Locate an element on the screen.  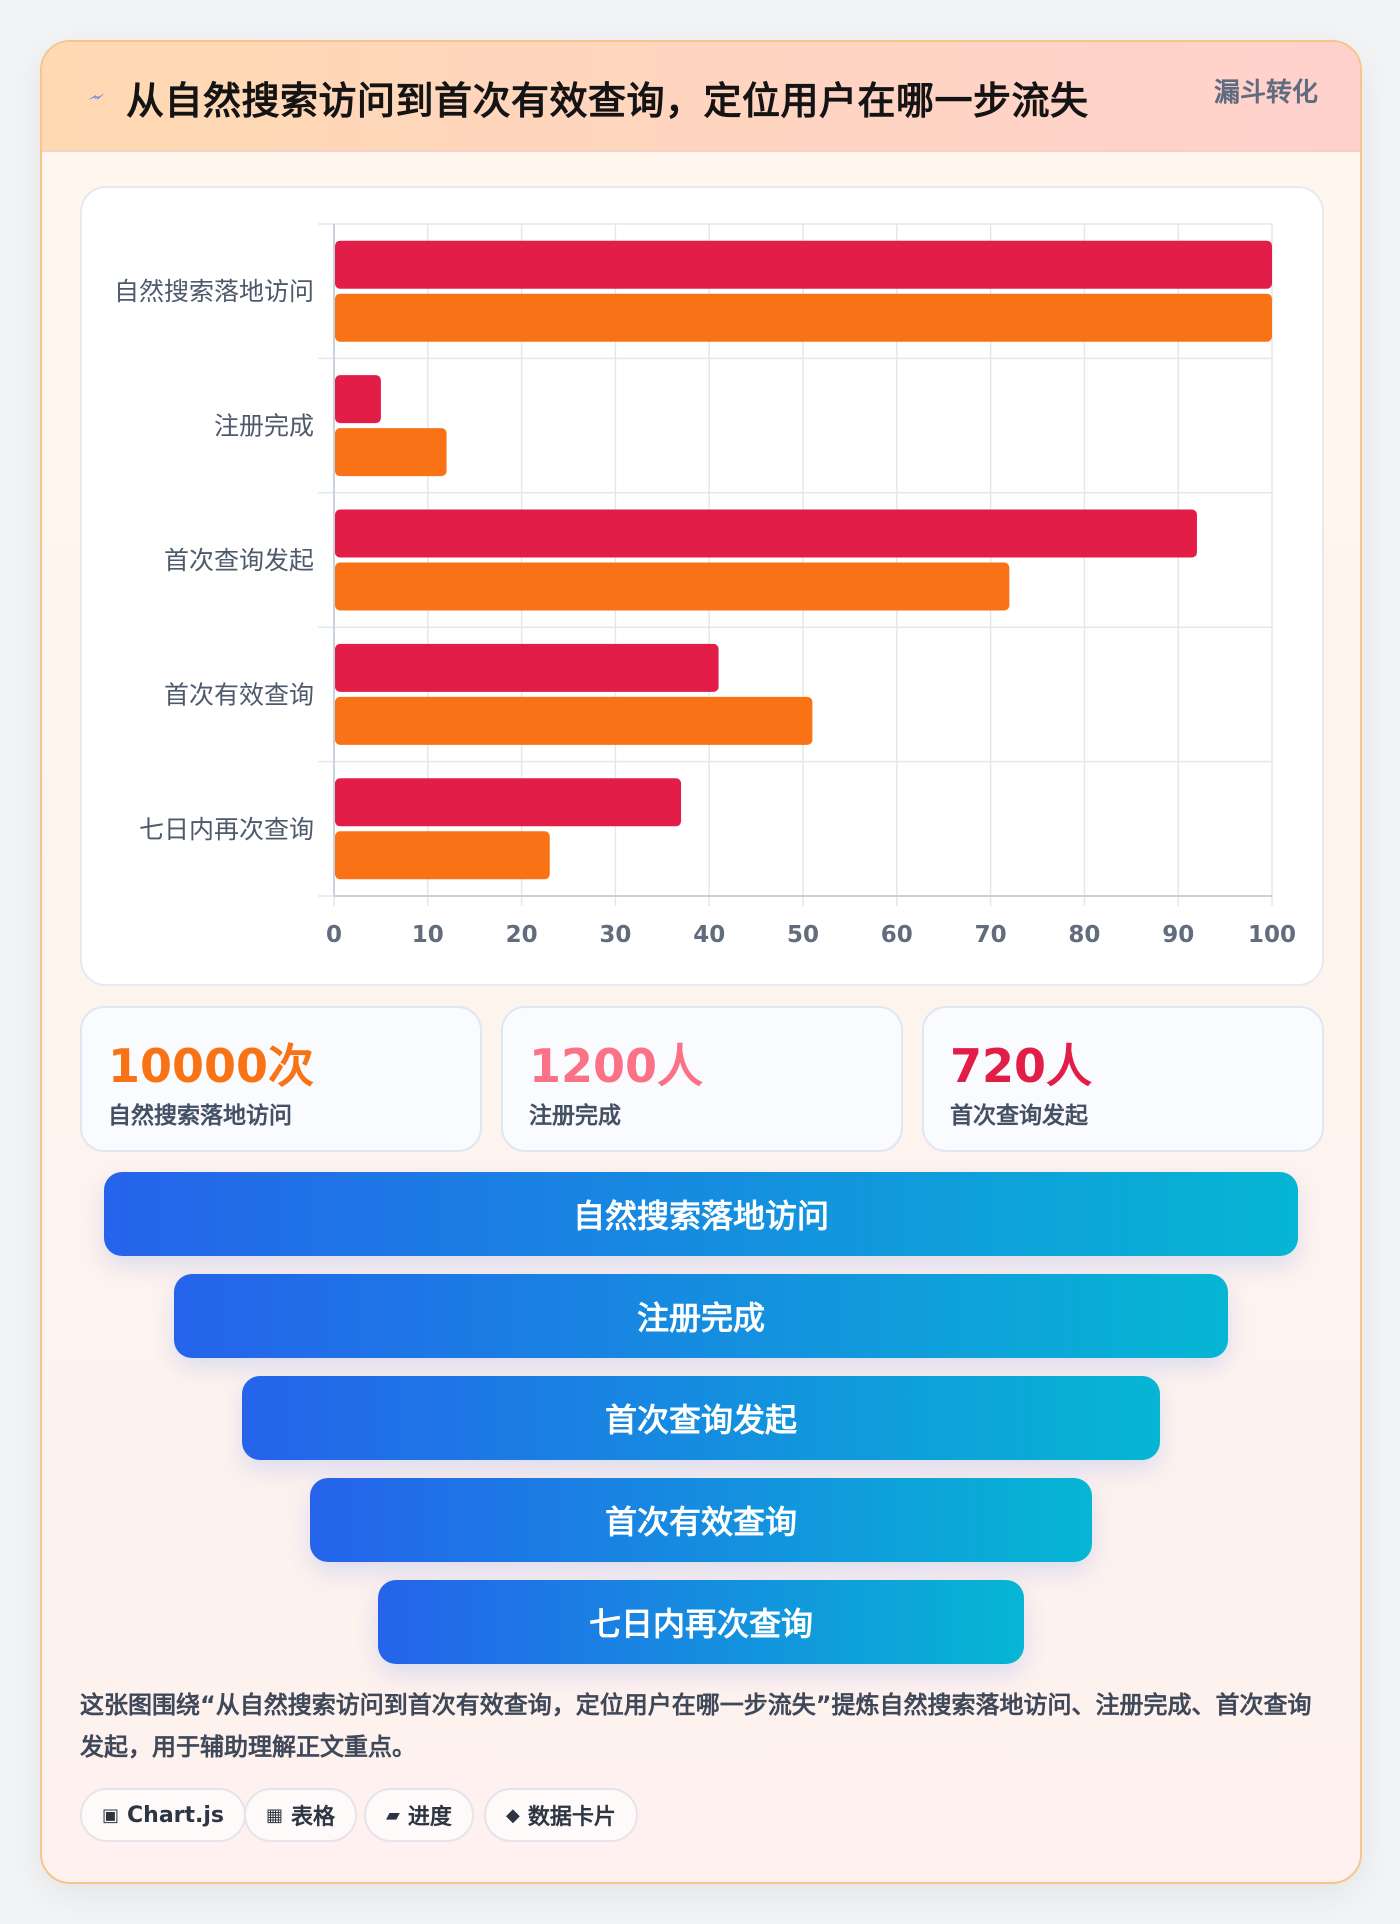
badge-progress: ▰ 进度 is located at coordinates (419, 1815).